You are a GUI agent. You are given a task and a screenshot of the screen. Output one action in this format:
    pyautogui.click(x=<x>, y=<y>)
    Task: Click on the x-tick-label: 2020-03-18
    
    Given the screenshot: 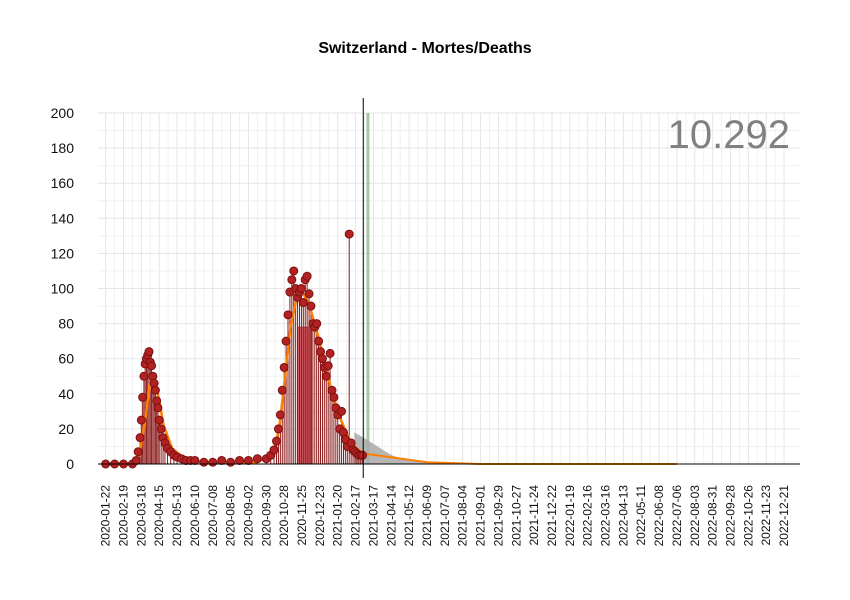 What is the action you would take?
    pyautogui.click(x=141, y=516)
    